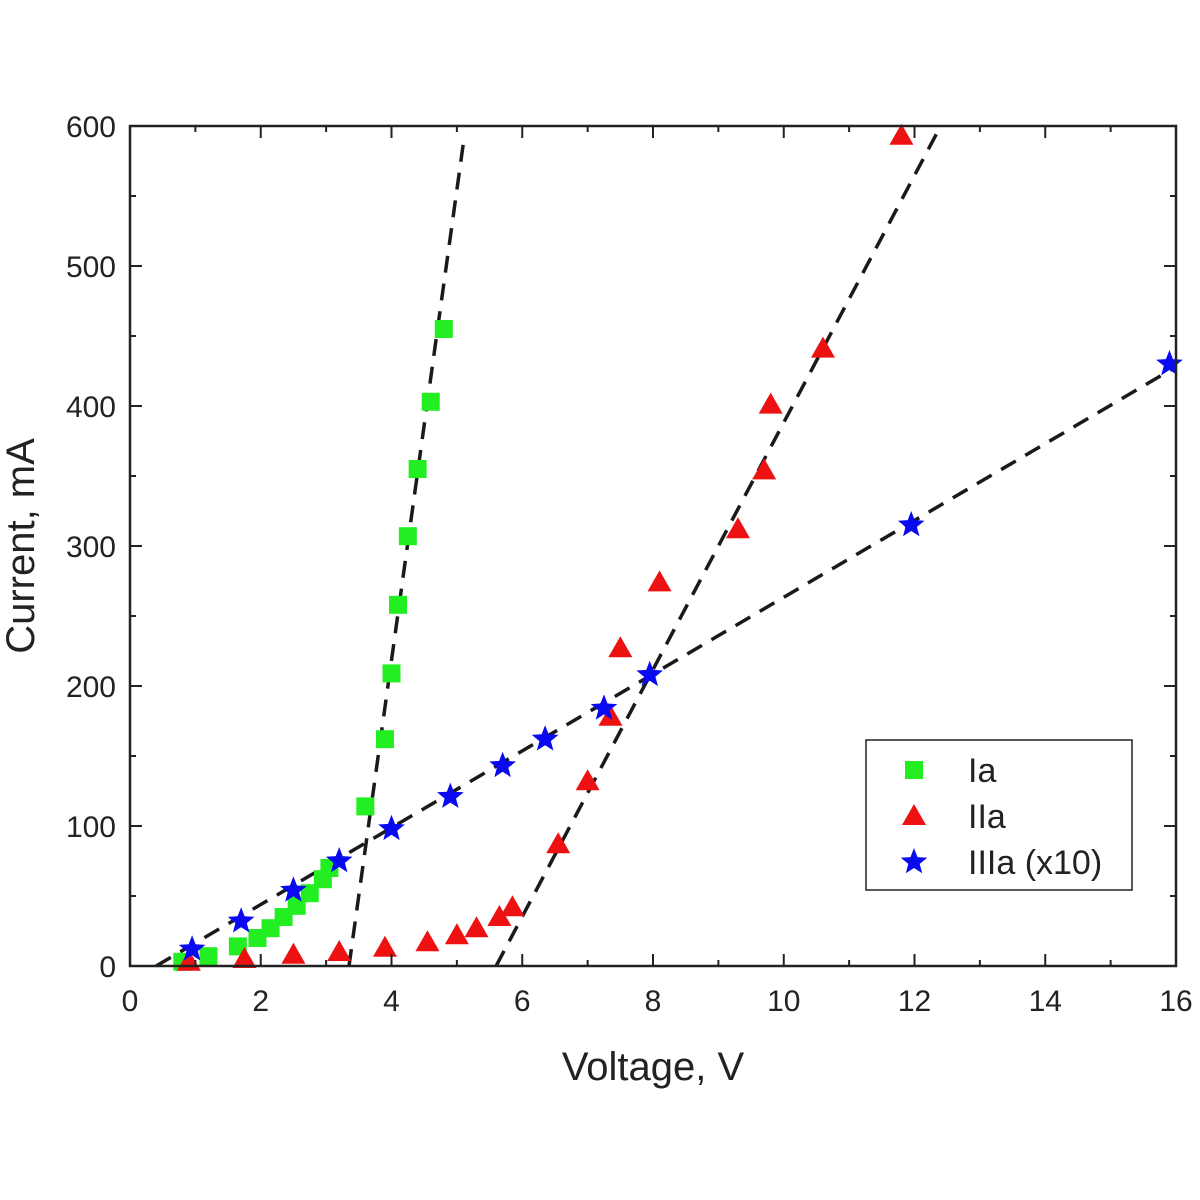 The height and width of the screenshot is (1200, 1200). I want to click on y-tick-label: 200, so click(91, 687).